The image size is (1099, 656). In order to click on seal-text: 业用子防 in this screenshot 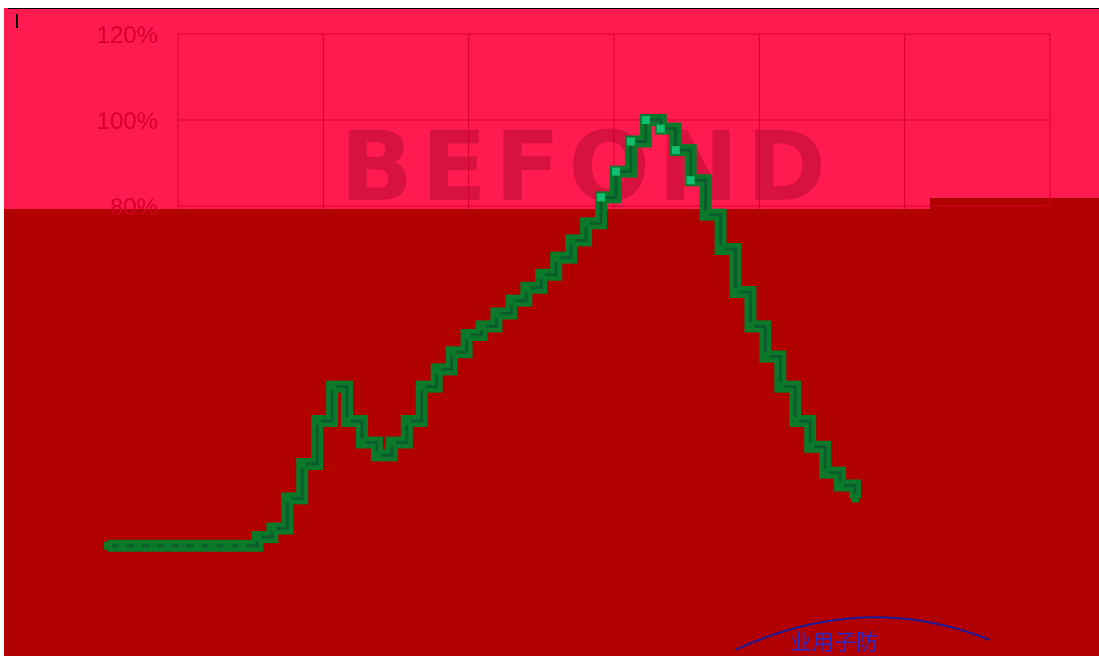, I will do `click(834, 643)`.